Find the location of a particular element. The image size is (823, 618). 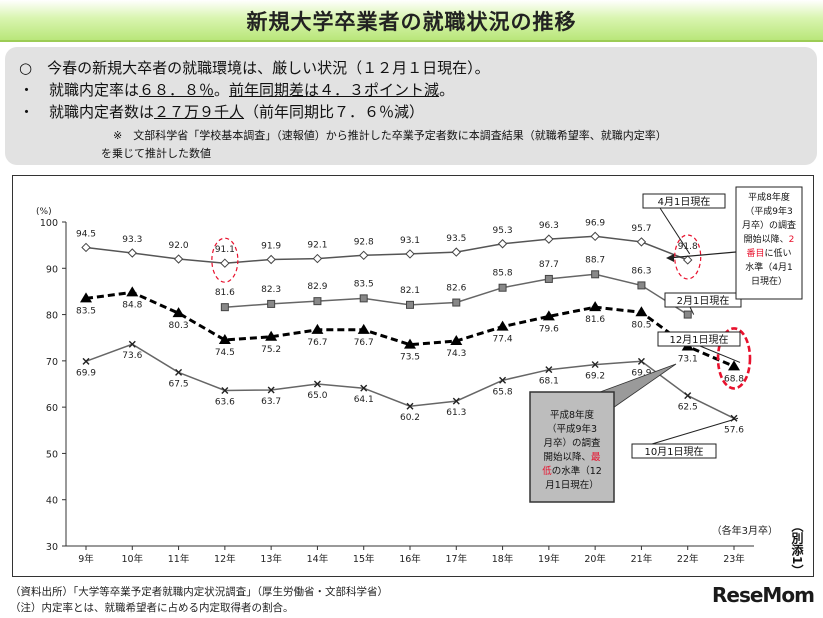

title-bar is located at coordinates (411, 21).